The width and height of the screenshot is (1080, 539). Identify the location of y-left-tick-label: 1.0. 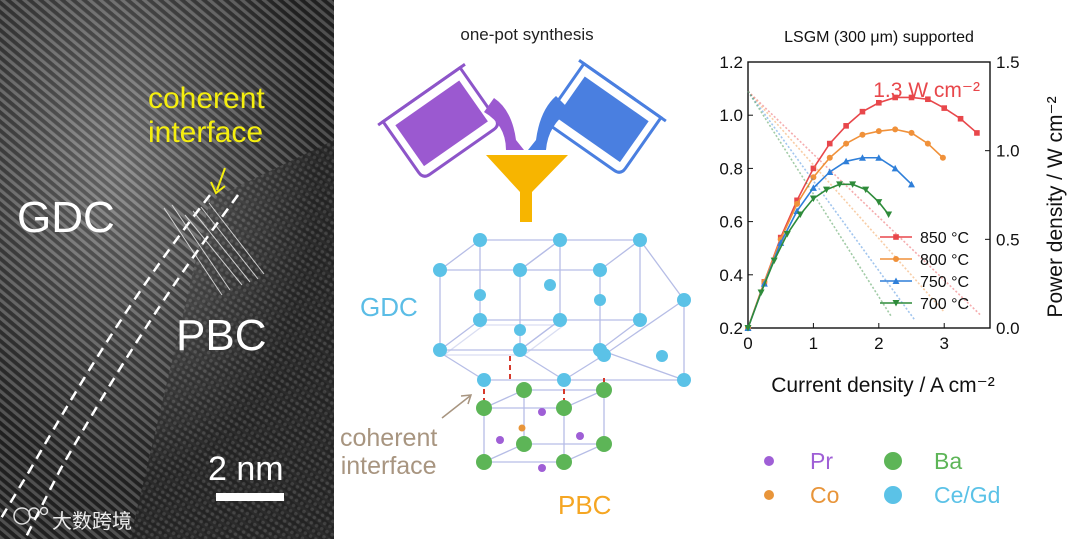
(731, 115).